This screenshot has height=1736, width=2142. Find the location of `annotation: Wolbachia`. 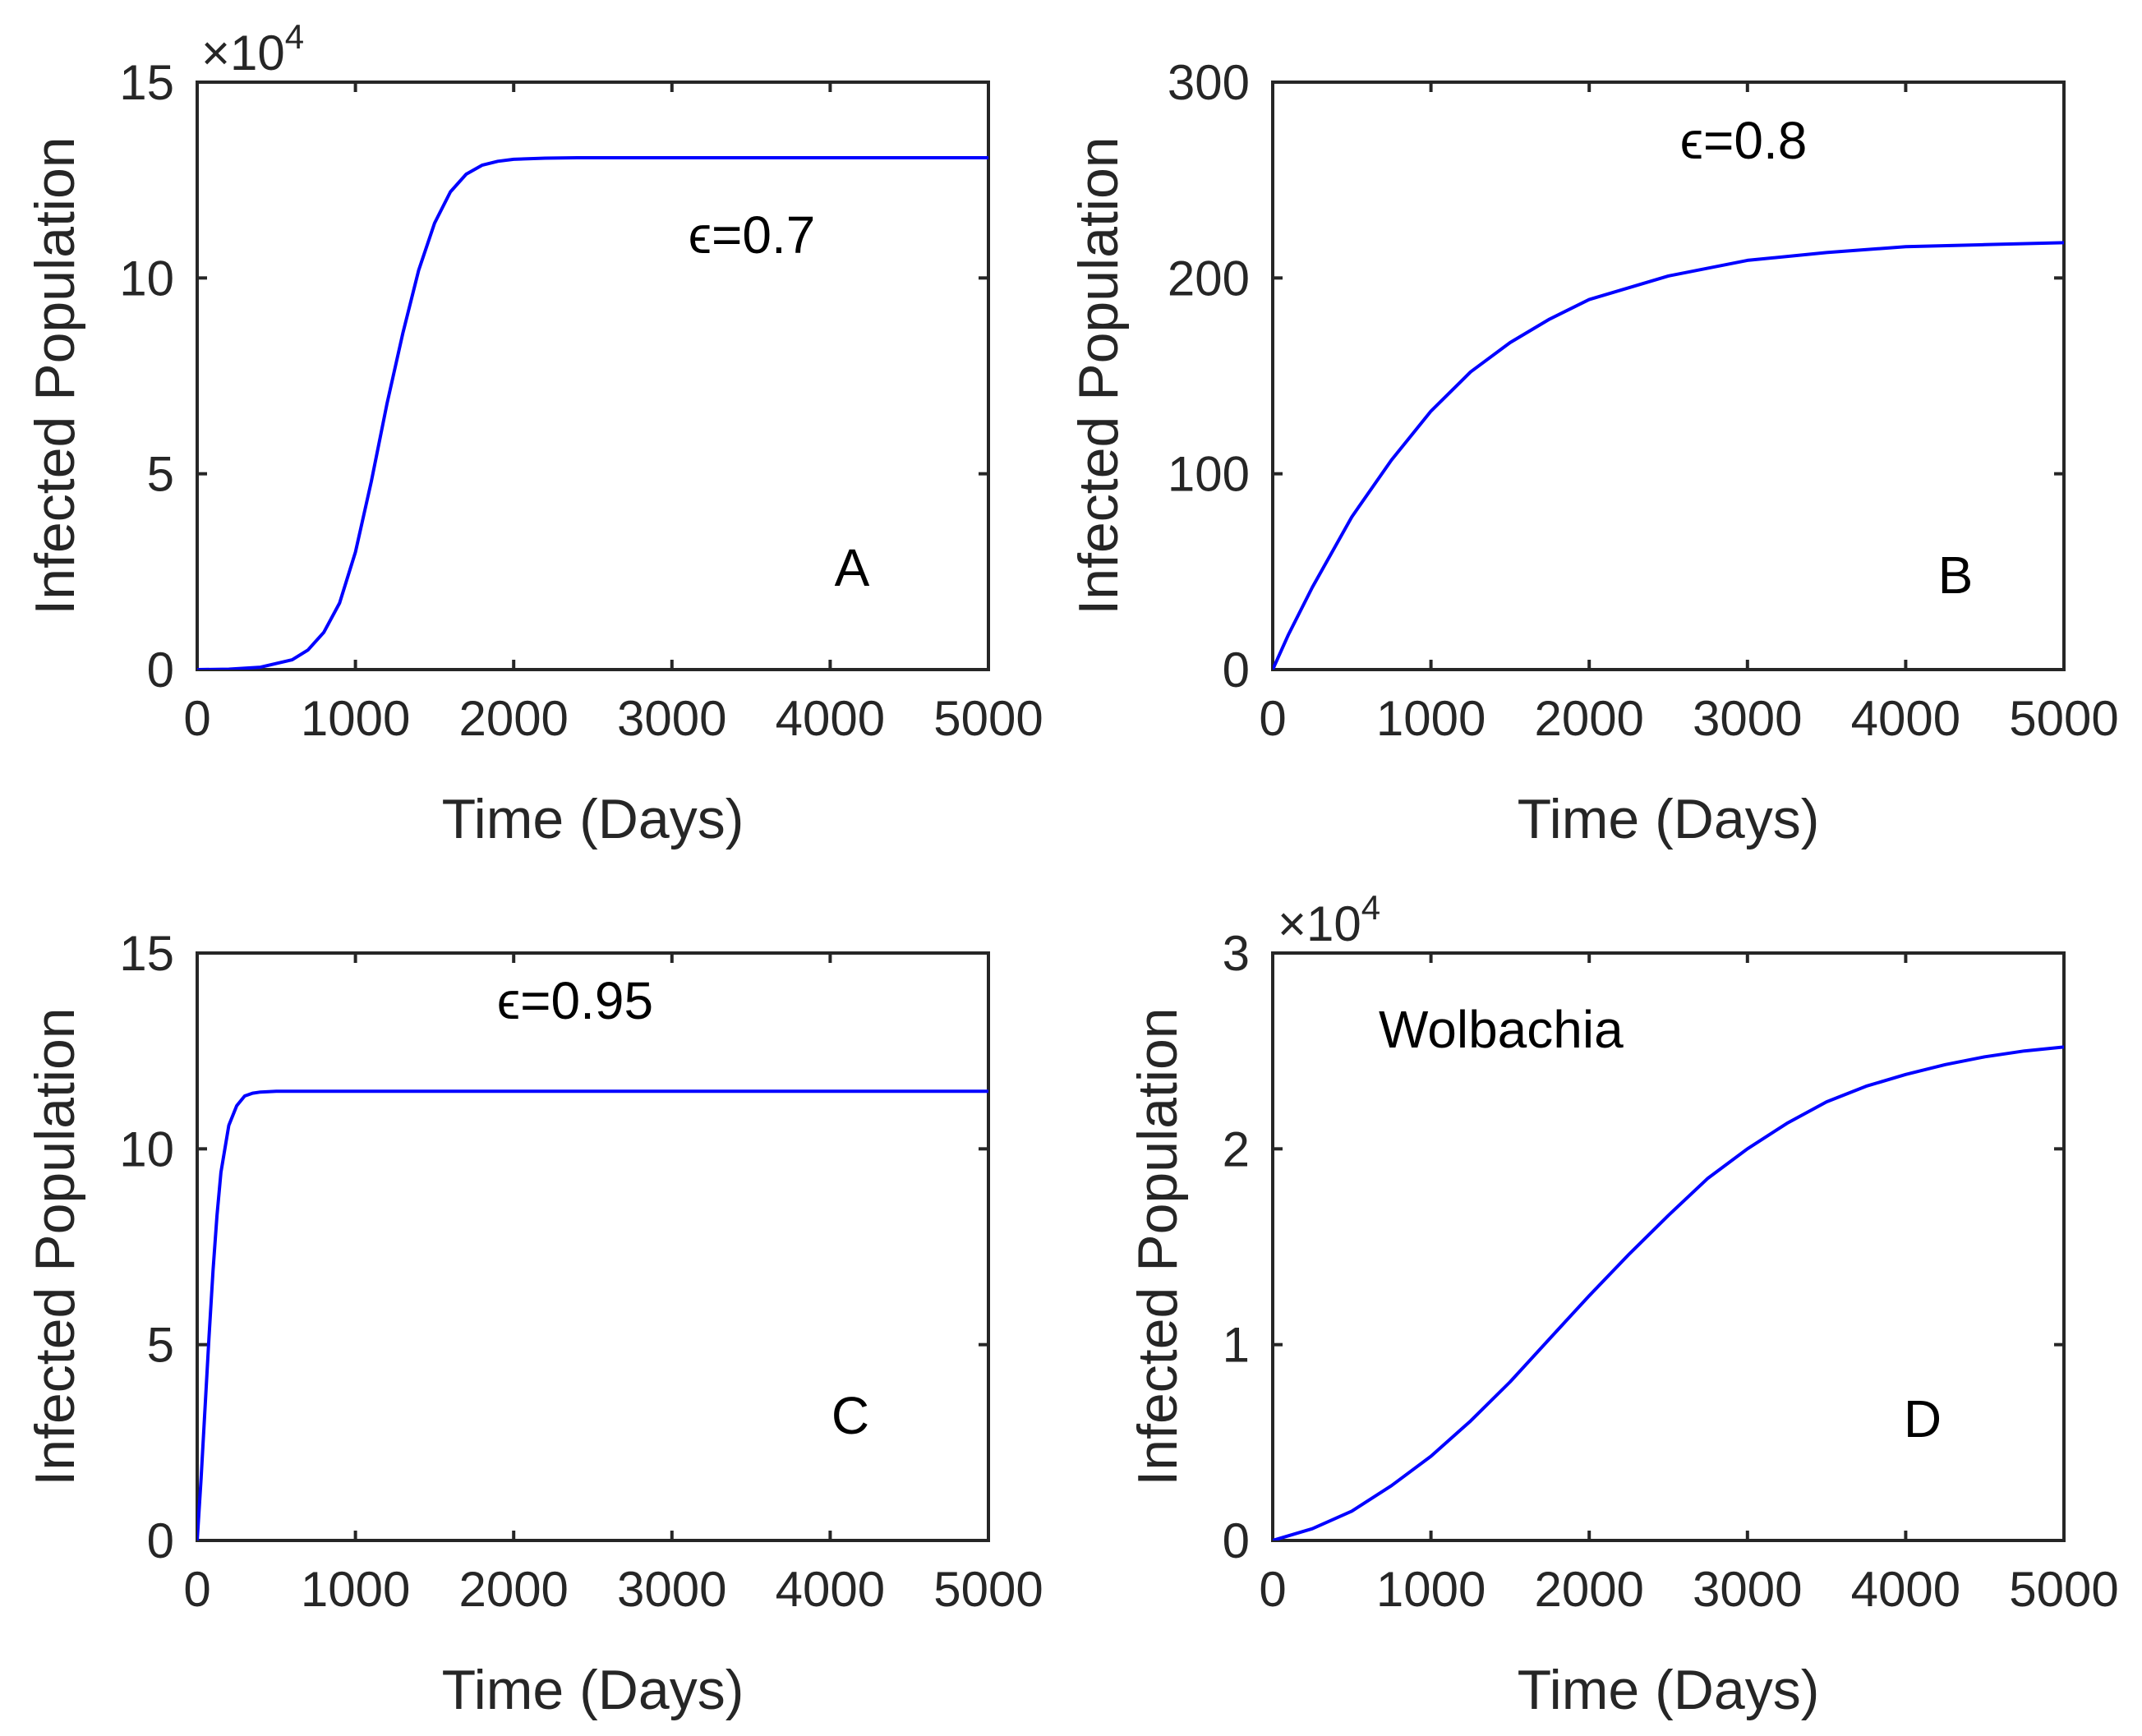

annotation: Wolbachia is located at coordinates (1501, 1029).